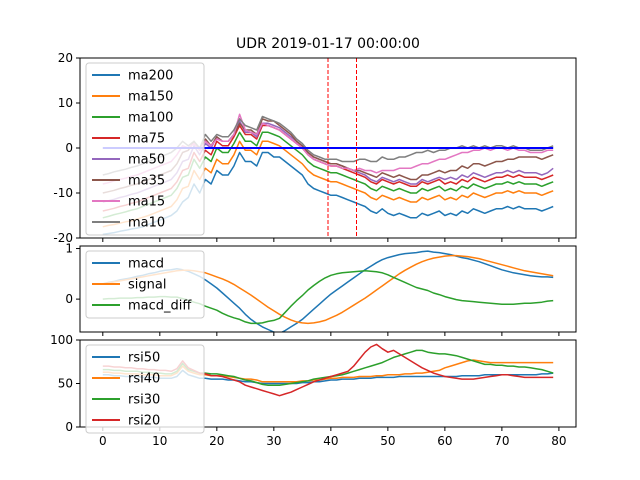 This screenshot has height=480, width=640. What do you see at coordinates (65, 58) in the screenshot?
I see `y-tick-label: 20` at bounding box center [65, 58].